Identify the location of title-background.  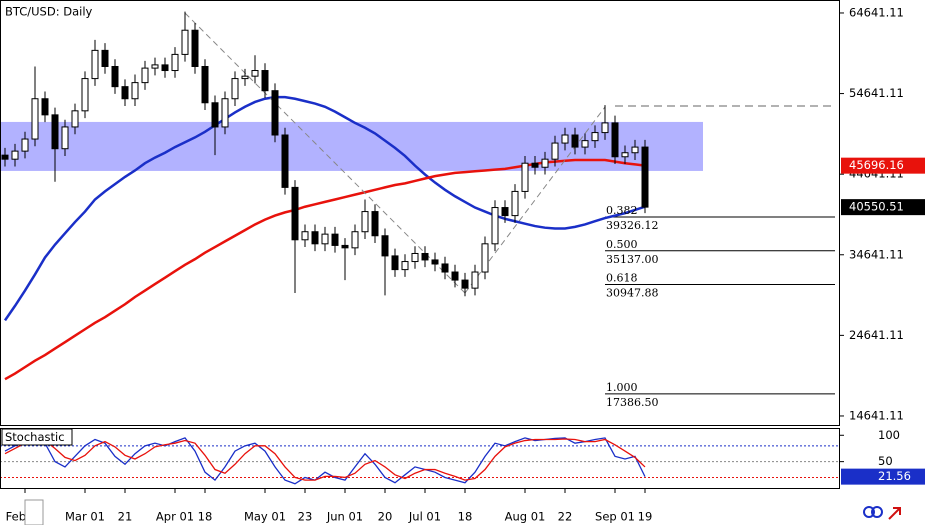
(46, 11).